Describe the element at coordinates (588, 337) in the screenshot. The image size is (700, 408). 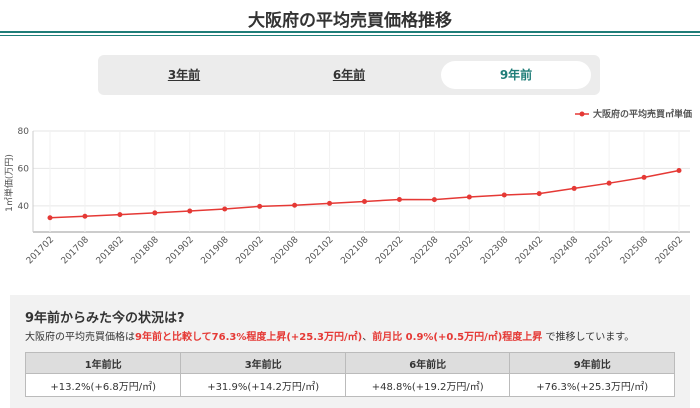
I see `text: で推移しています。` at that location.